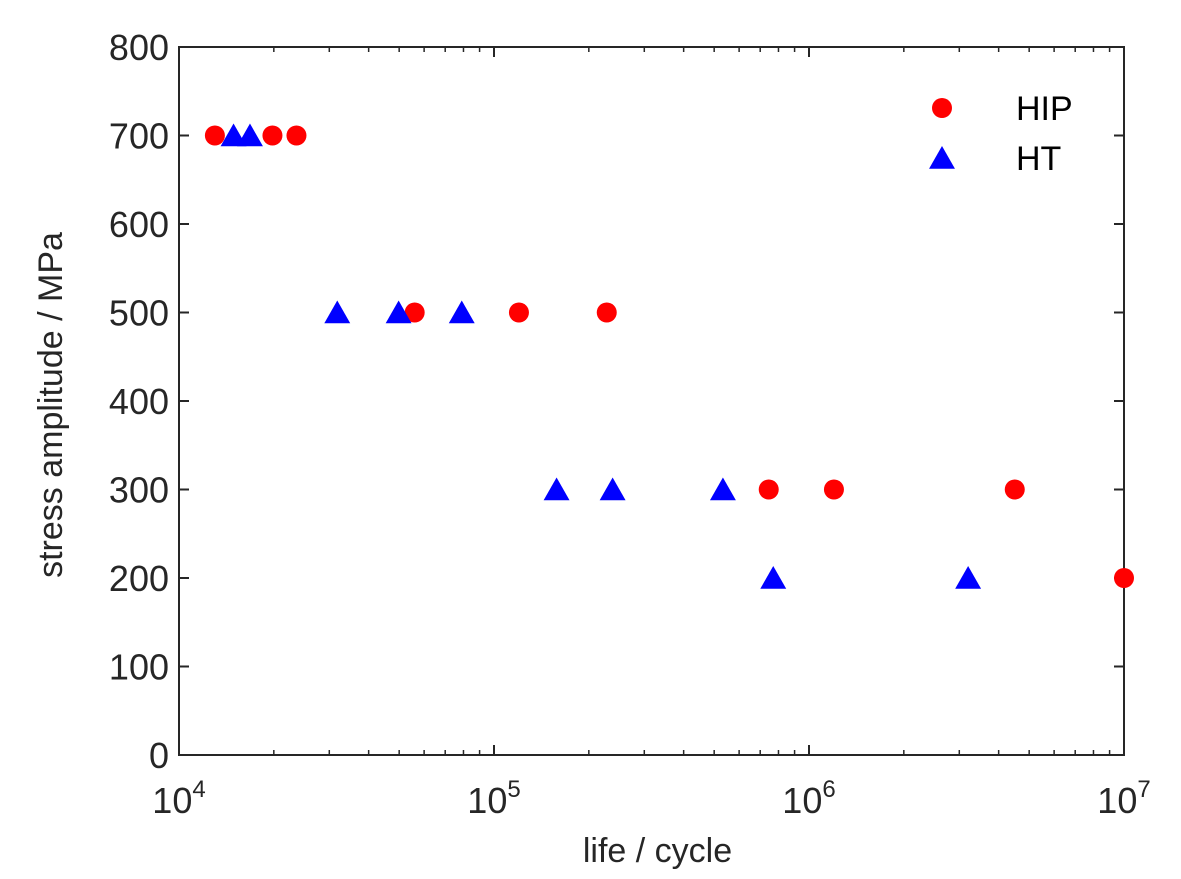  What do you see at coordinates (1123, 798) in the screenshot?
I see `x-tick-label: 10⁷` at bounding box center [1123, 798].